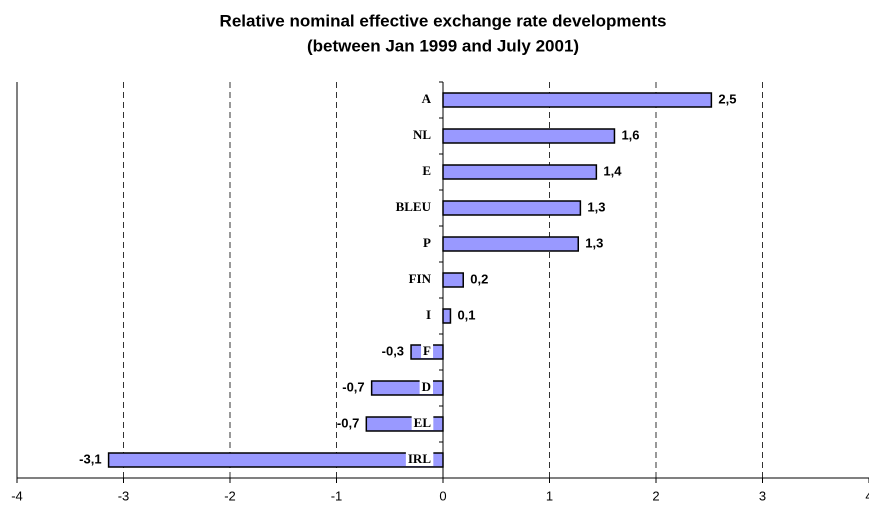  What do you see at coordinates (17, 495) in the screenshot?
I see `x-tick-label: -4` at bounding box center [17, 495].